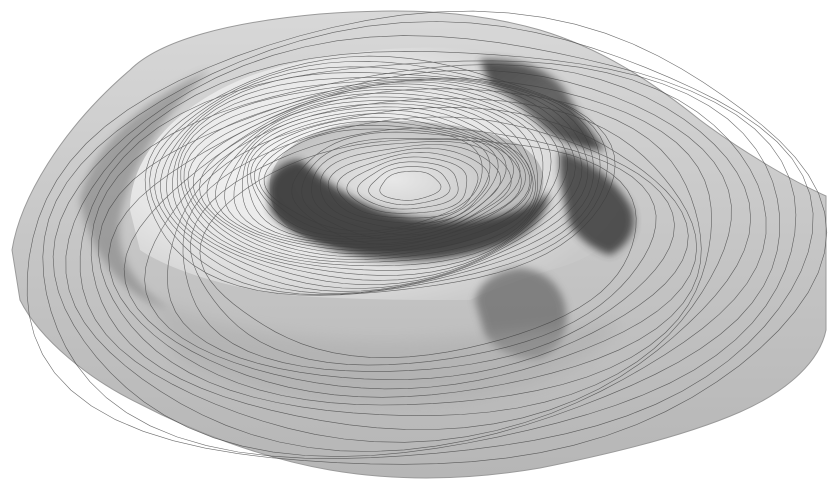  Describe the element at coordinates (596, 202) in the screenshot. I see `dark-scarp-east` at that location.